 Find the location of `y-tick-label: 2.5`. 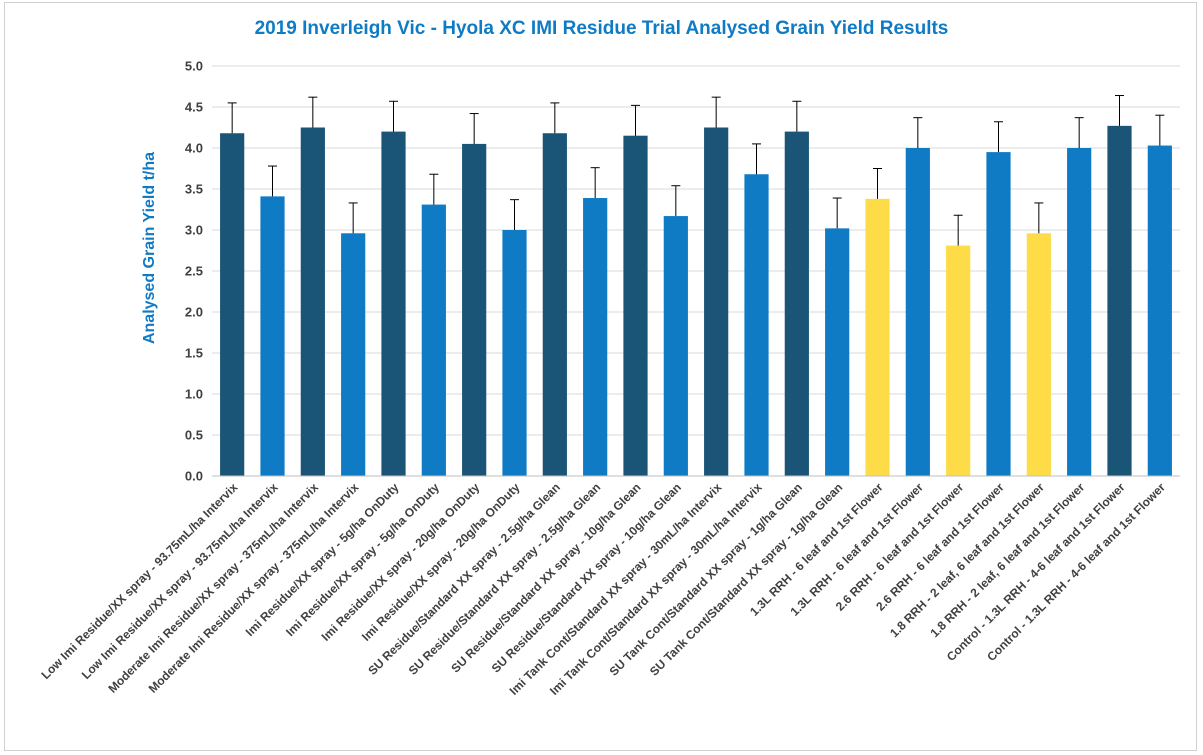

y-tick-label: 2.5 is located at coordinates (194, 271).